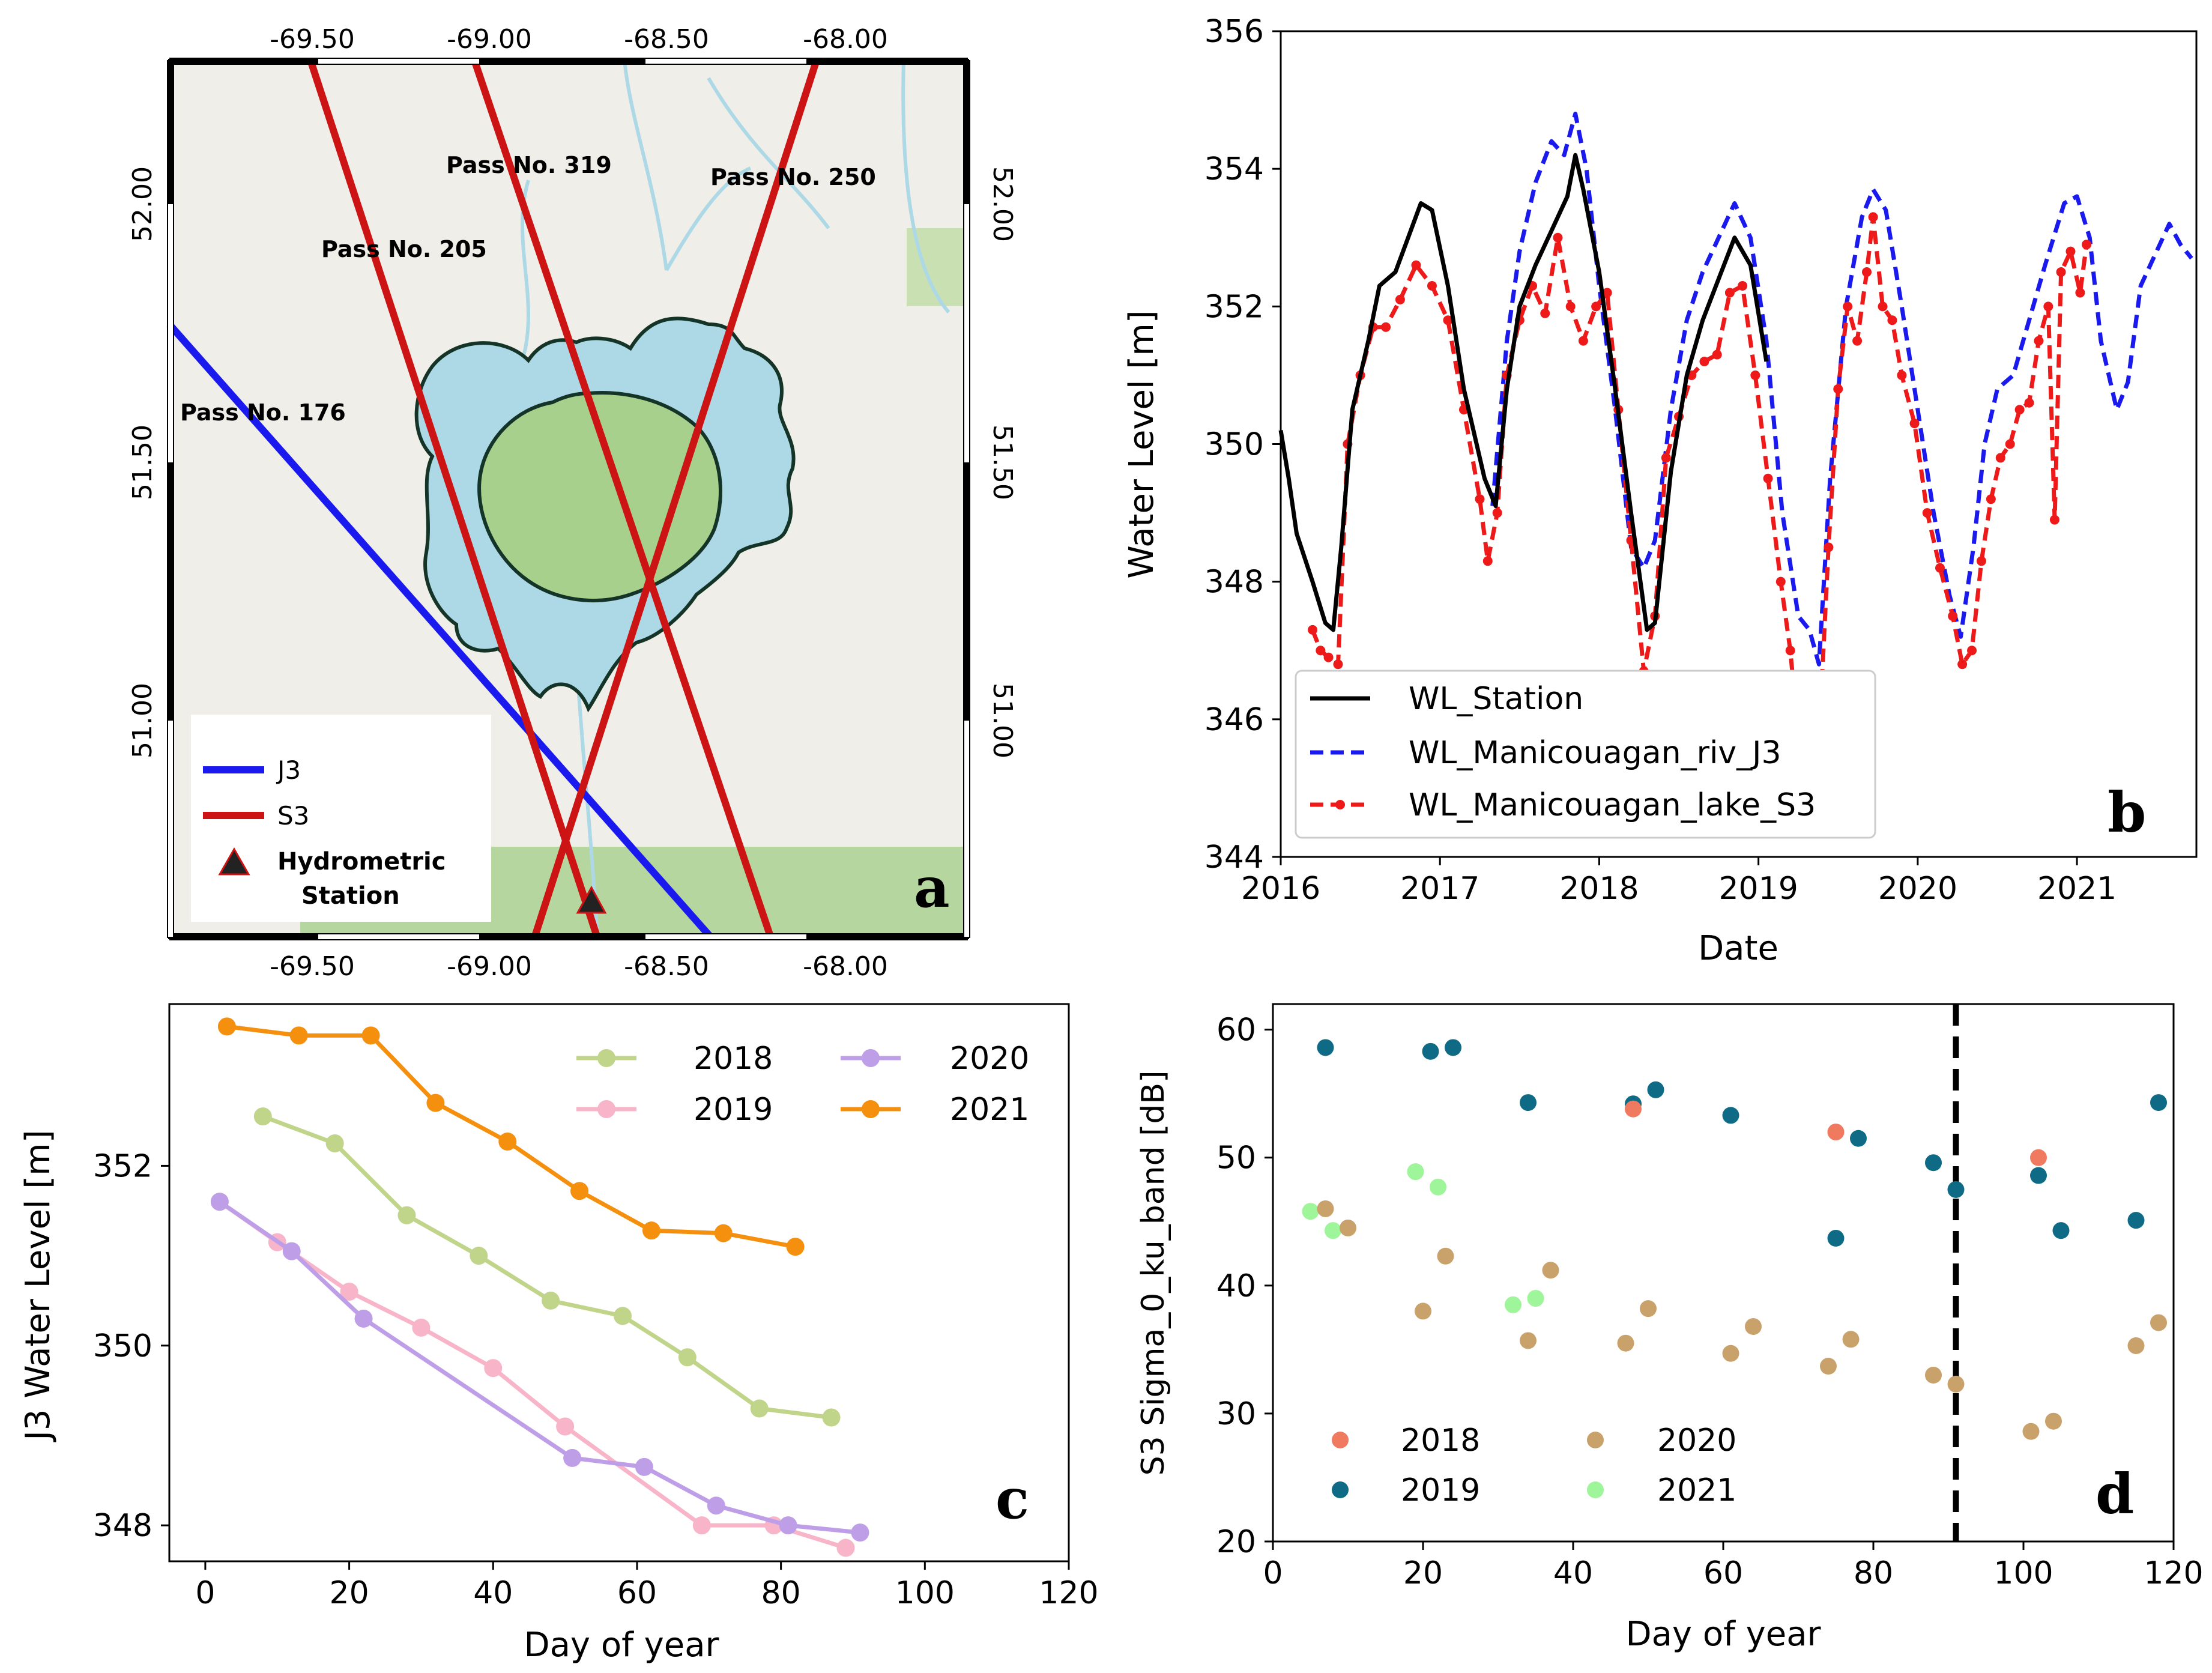  What do you see at coordinates (1236, 1542) in the screenshot?
I see `panel-d-ytick-label: 20` at bounding box center [1236, 1542].